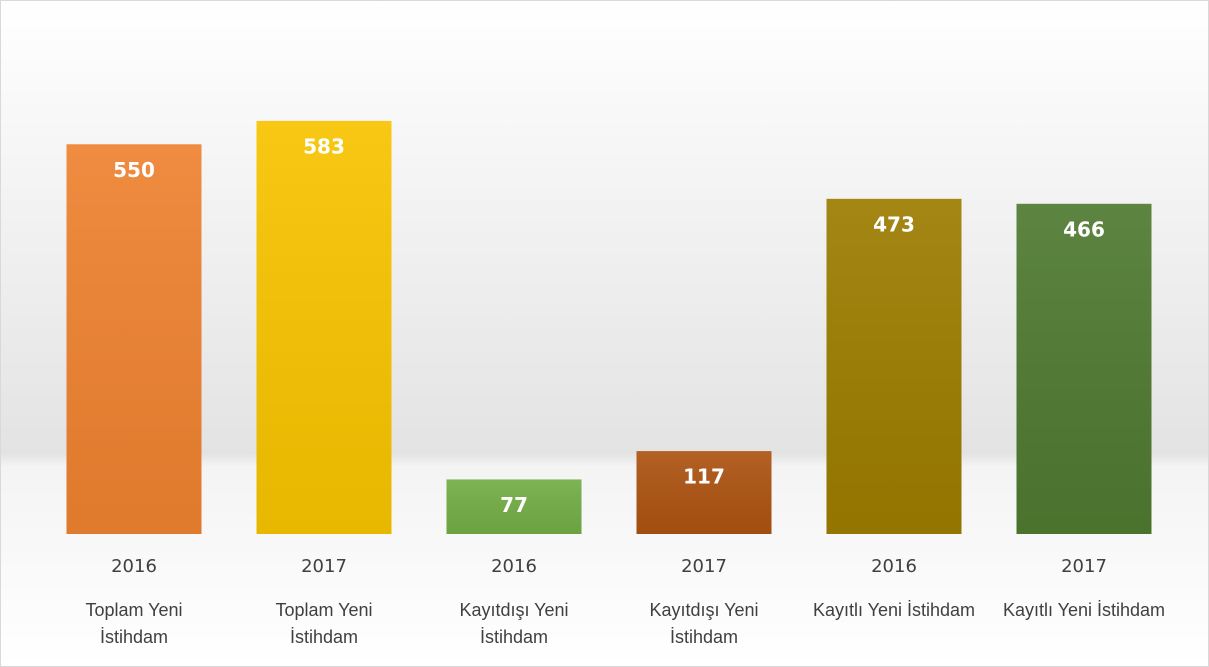 This screenshot has width=1209, height=667. Describe the element at coordinates (324, 146) in the screenshot. I see `data-label: 583` at that location.